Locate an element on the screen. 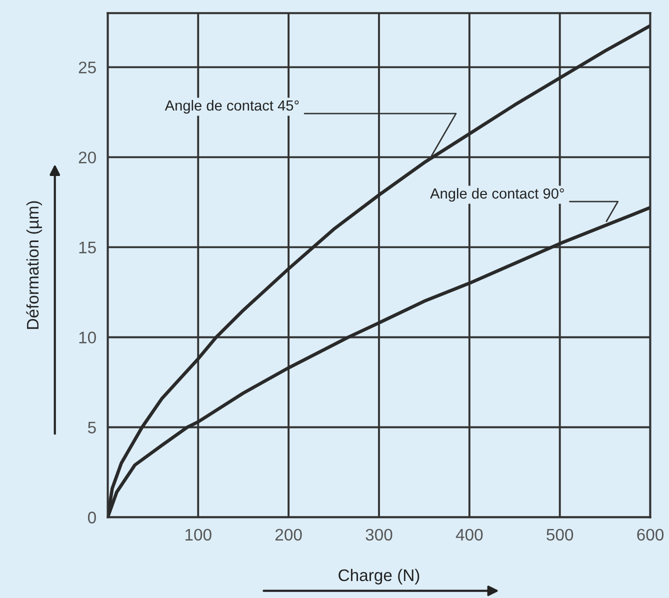 The width and height of the screenshot is (669, 598). y-tick-label: 15 is located at coordinates (87, 248).